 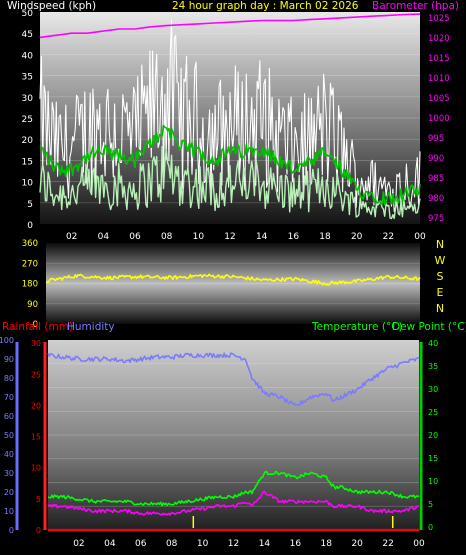 I want to click on wind-light-line, so click(x=230, y=182).